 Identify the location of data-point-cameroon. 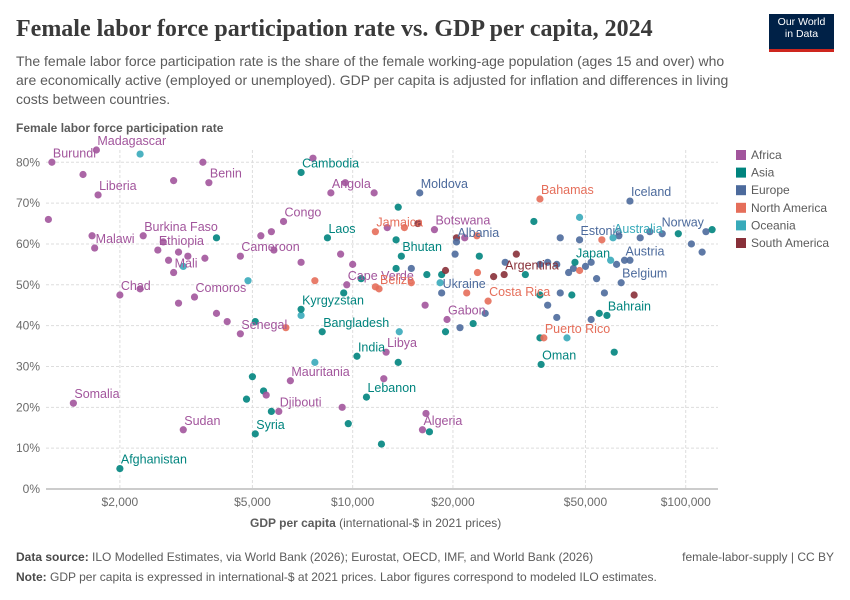
(240, 256).